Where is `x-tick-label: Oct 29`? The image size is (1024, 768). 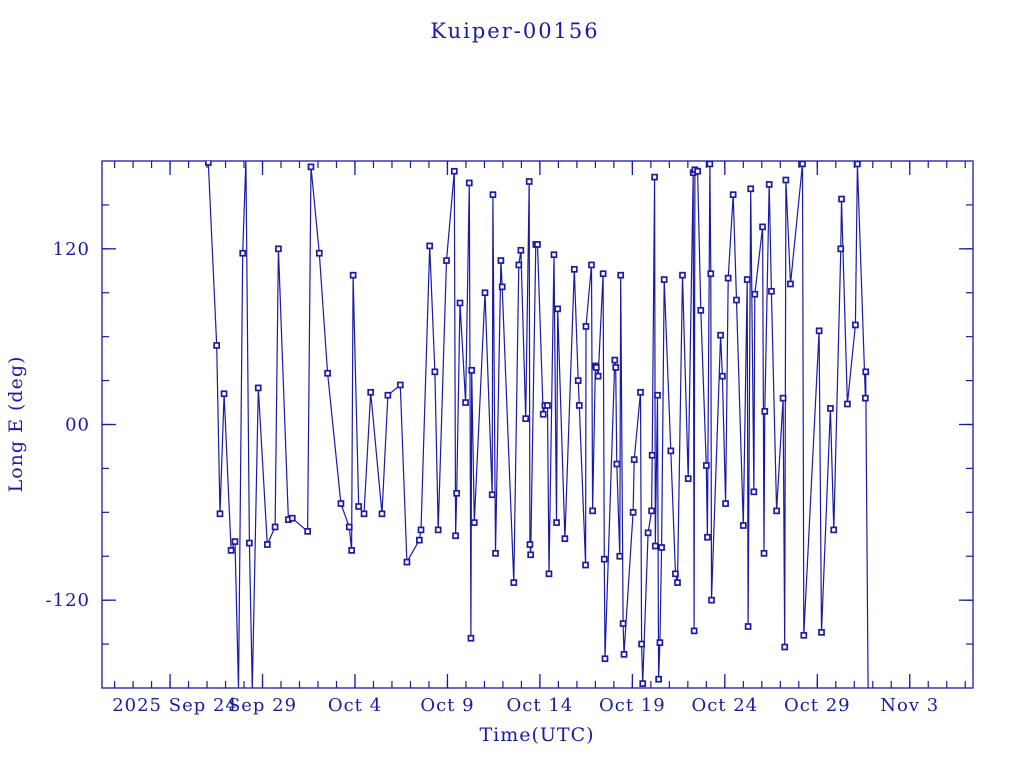 x-tick-label: Oct 29 is located at coordinates (817, 705).